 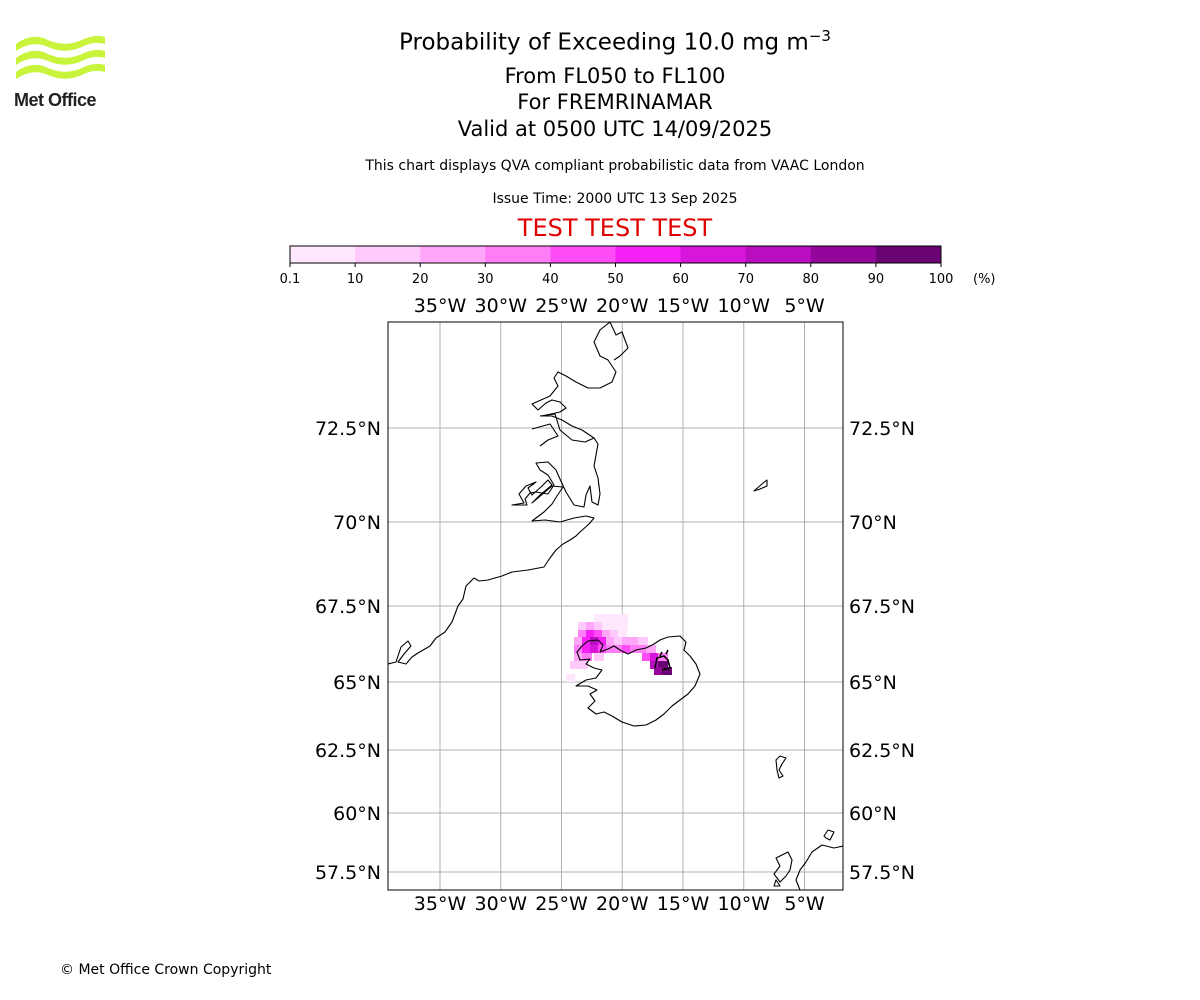 I want to click on met-office-logo-text: Met Office, so click(x=55, y=100).